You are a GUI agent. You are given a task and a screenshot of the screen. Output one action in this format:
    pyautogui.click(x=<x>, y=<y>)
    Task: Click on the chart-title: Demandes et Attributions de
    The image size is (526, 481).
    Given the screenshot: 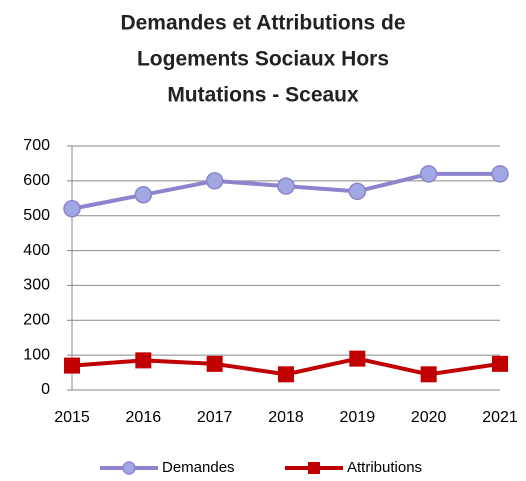 What is the action you would take?
    pyautogui.click(x=262, y=23)
    